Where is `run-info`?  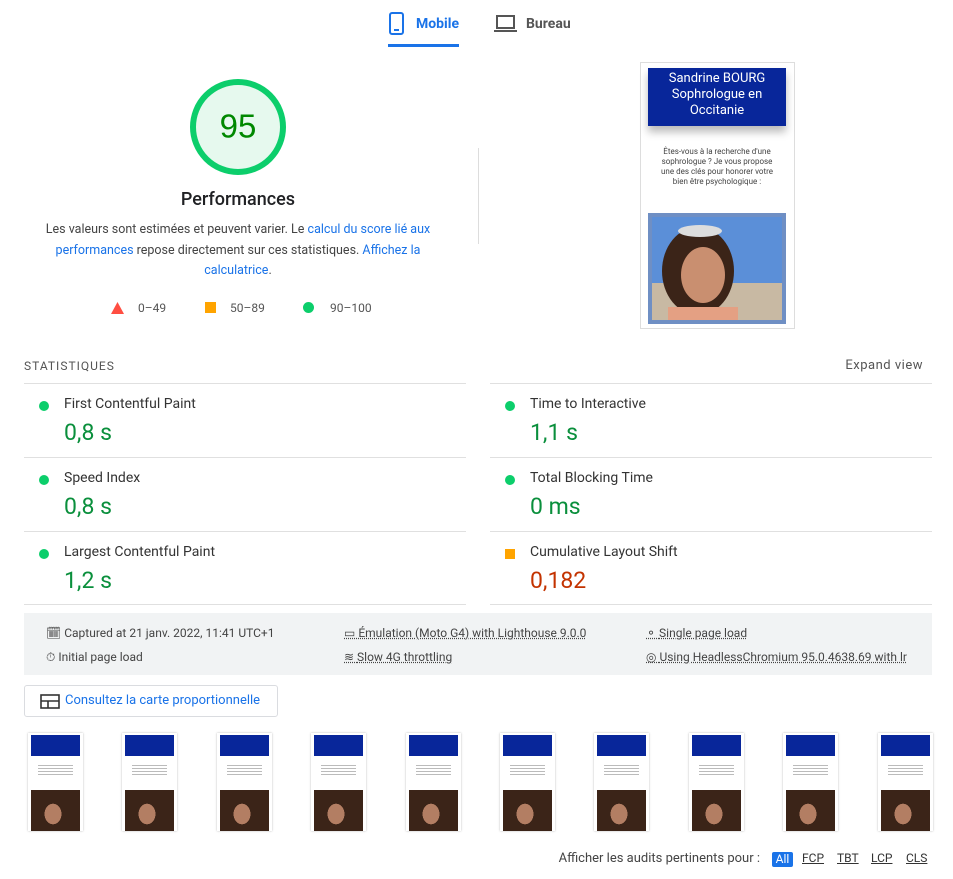 run-info is located at coordinates (478, 644).